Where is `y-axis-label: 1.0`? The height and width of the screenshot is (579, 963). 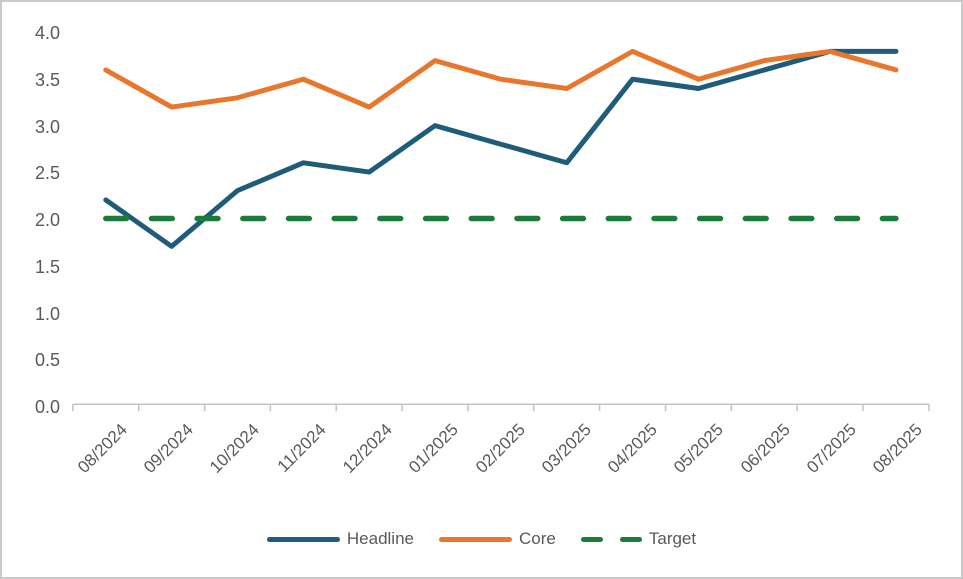
y-axis-label: 1.0 is located at coordinates (47, 313).